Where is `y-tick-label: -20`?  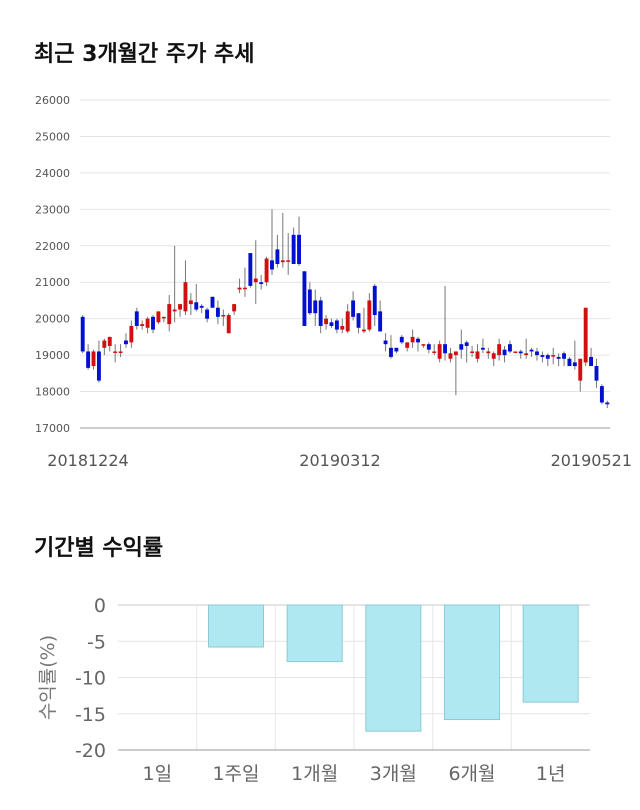
y-tick-label: -20 is located at coordinates (90, 751).